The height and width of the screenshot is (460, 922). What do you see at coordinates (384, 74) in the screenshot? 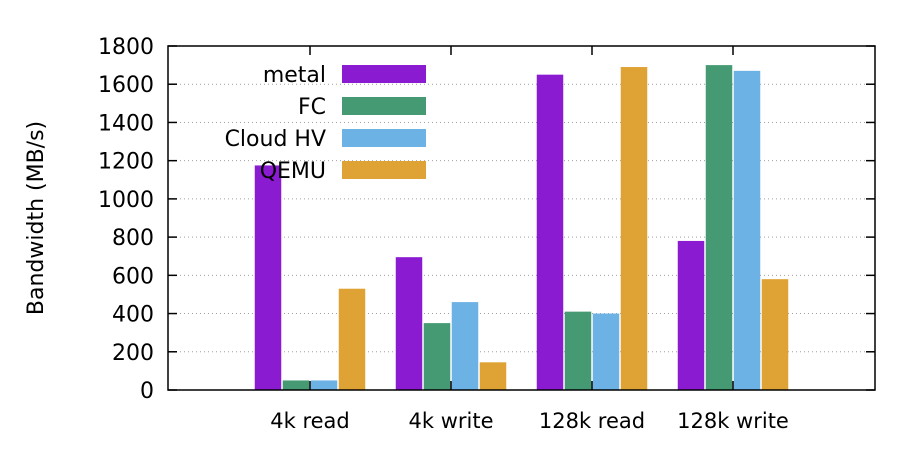
I see `legend-swatch-metal` at bounding box center [384, 74].